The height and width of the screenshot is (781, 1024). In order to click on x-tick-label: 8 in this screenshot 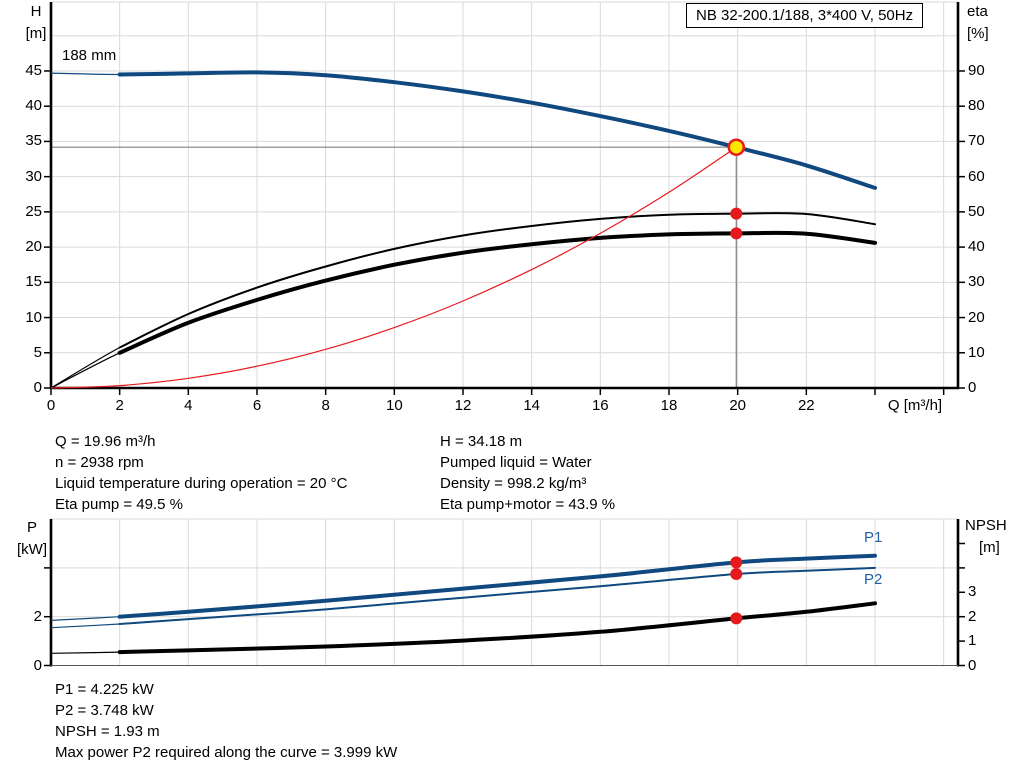, I will do `click(325, 405)`.